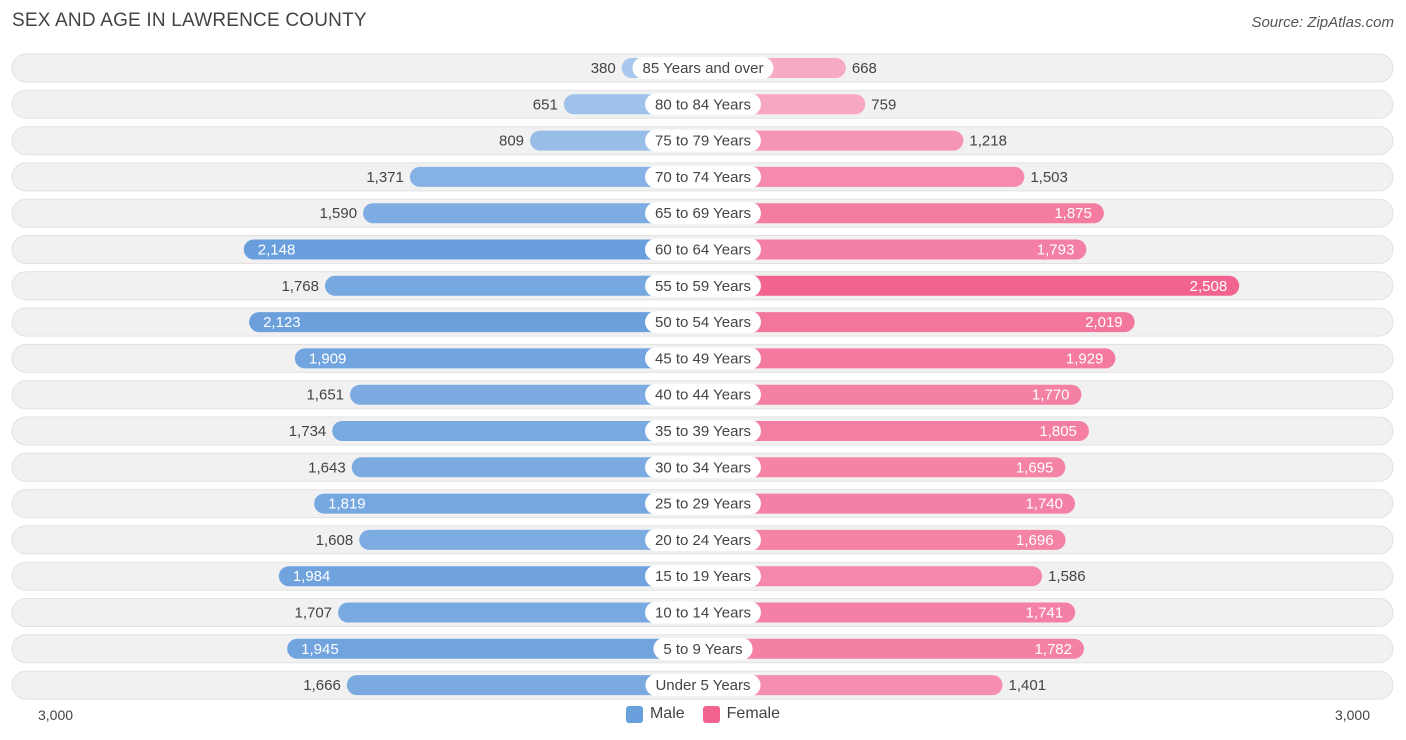  Describe the element at coordinates (864, 68) in the screenshot. I see `value-label-female: 668` at that location.